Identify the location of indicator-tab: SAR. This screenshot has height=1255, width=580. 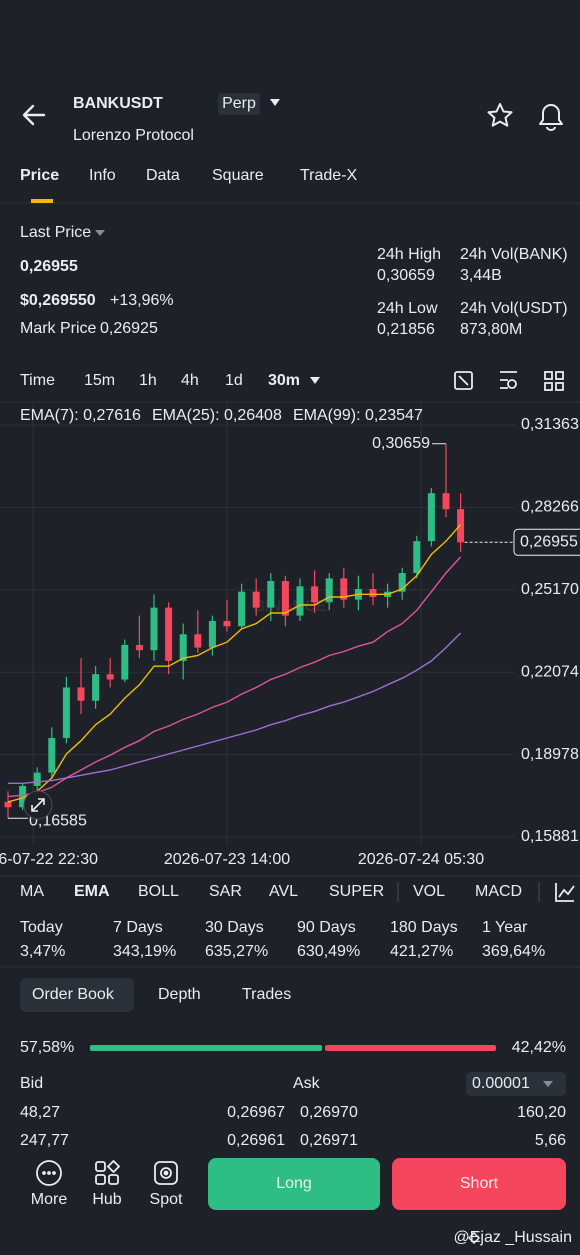
(225, 891).